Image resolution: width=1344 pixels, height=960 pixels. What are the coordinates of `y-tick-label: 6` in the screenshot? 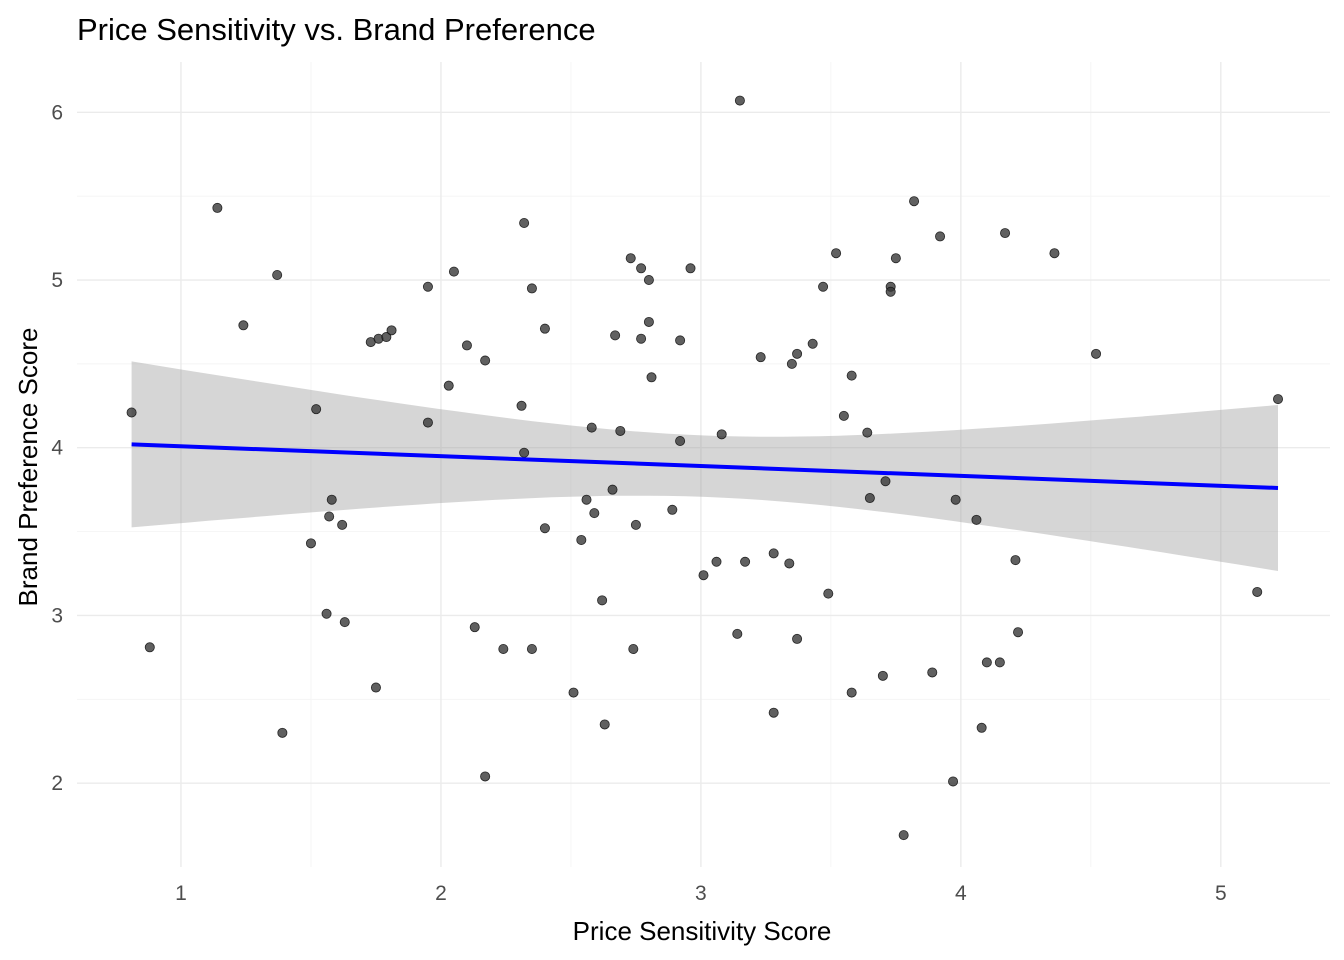 It's located at (57, 112).